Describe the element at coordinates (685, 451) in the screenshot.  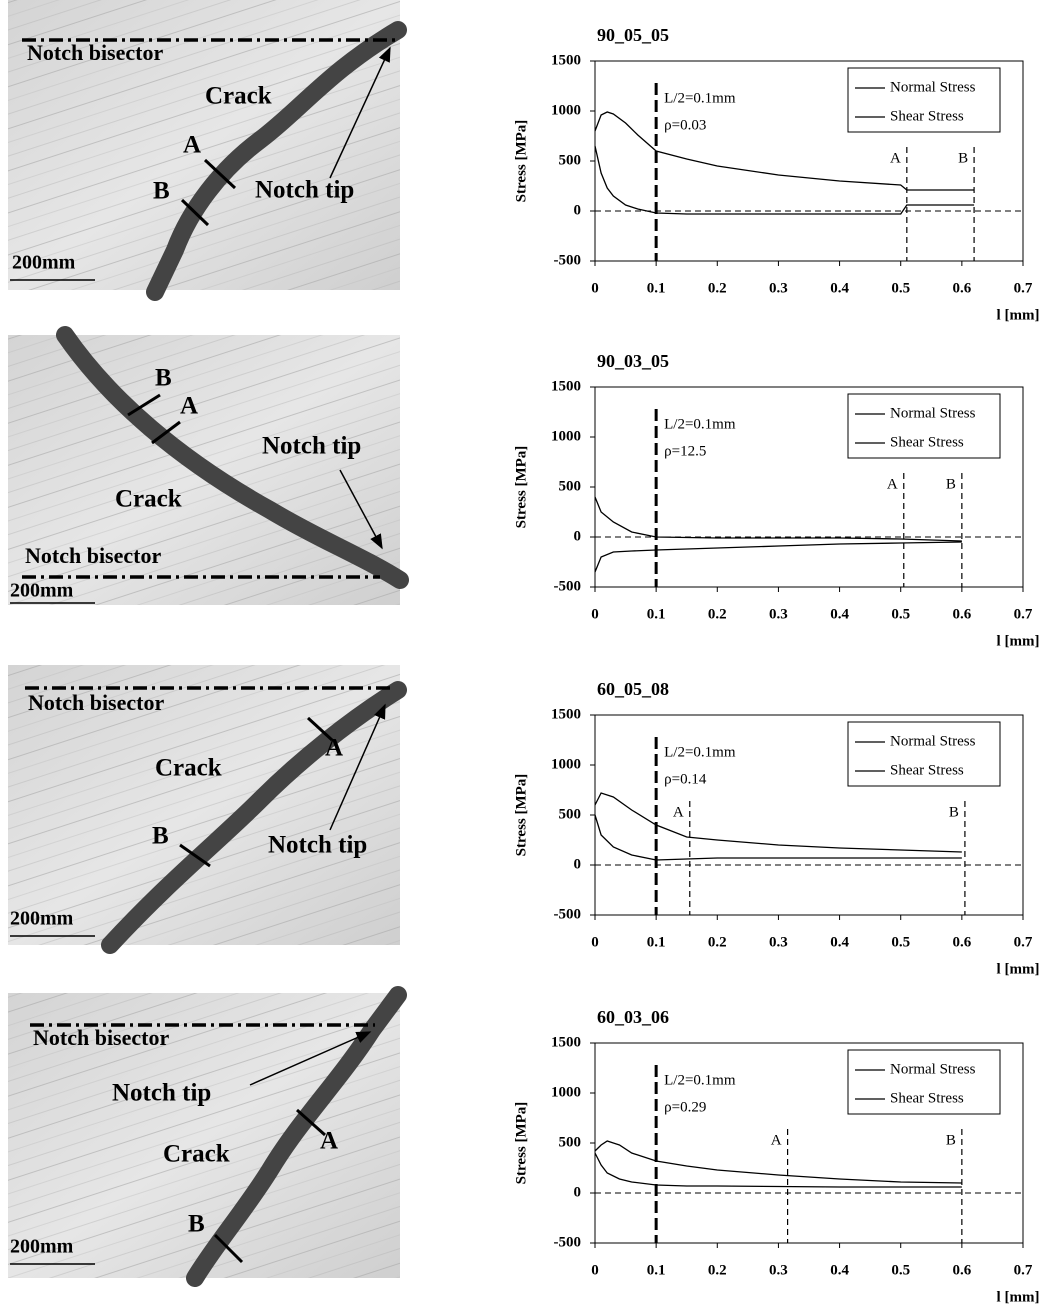
I see `rho-label: ρ=12.5` at that location.